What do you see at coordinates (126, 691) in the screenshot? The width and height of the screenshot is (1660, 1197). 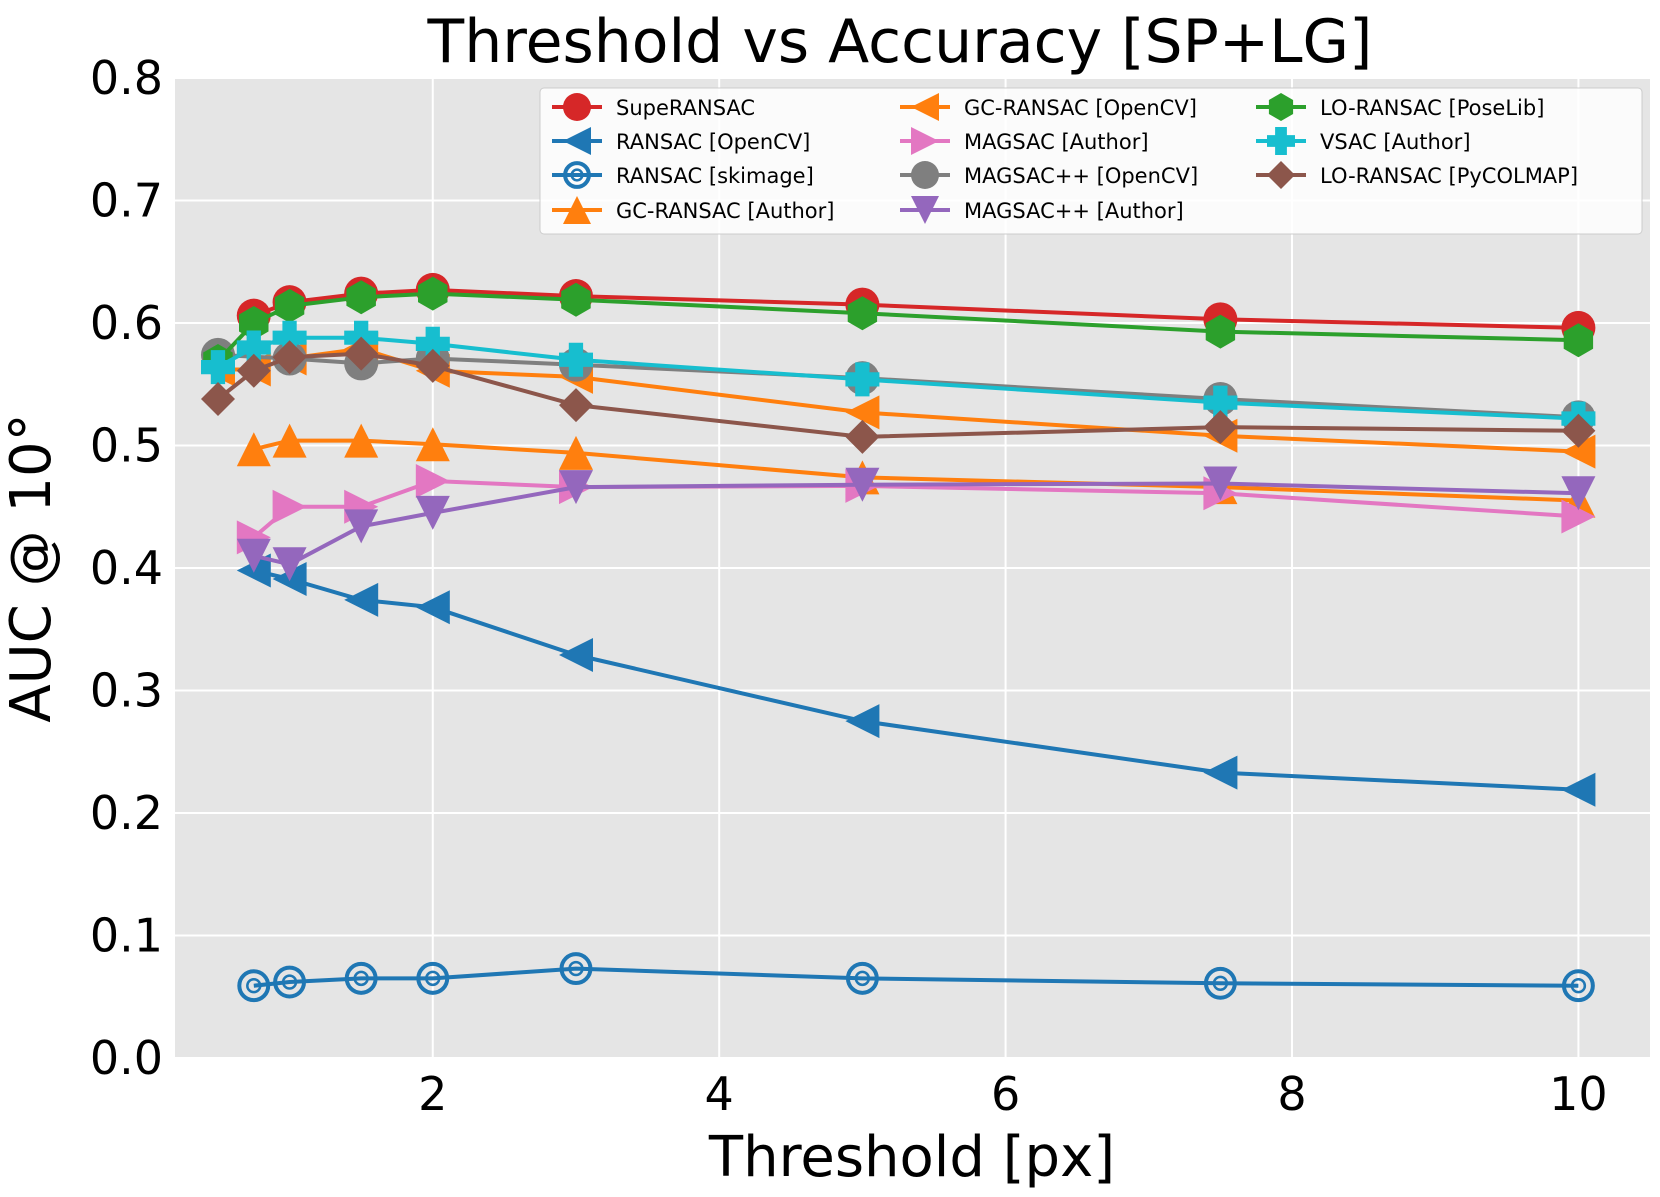 I see `y-tick-label: 0.3` at bounding box center [126, 691].